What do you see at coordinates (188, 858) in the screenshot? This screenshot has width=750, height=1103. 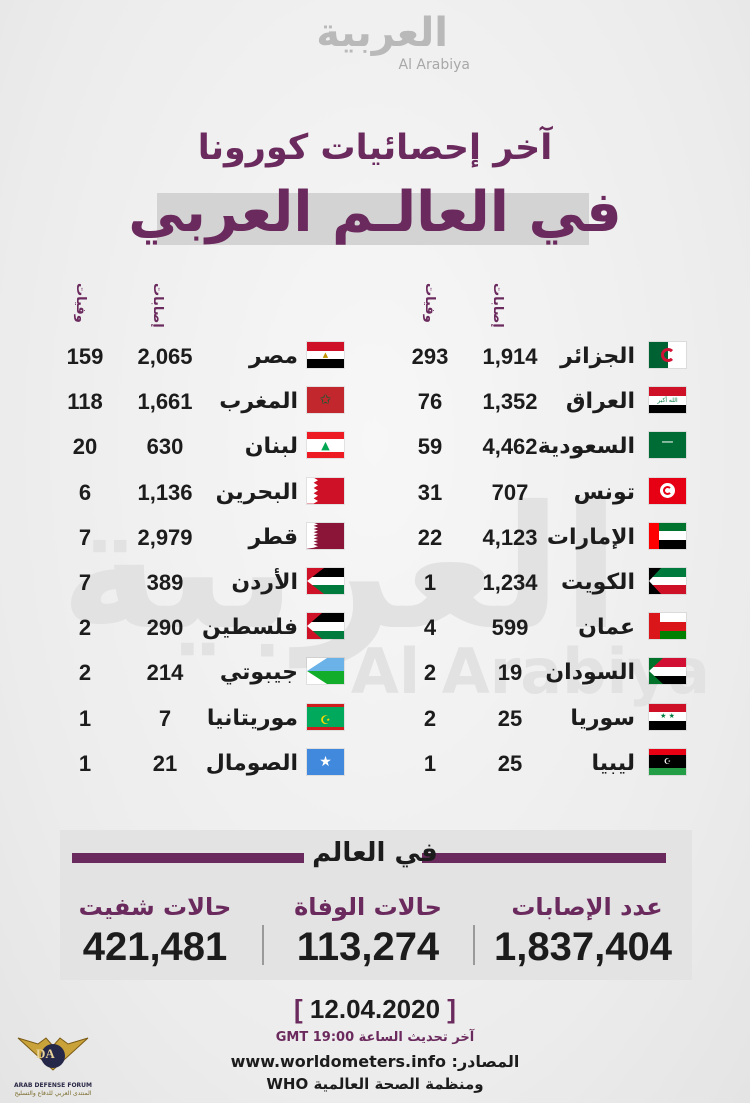 I see `world-title-bar-left` at bounding box center [188, 858].